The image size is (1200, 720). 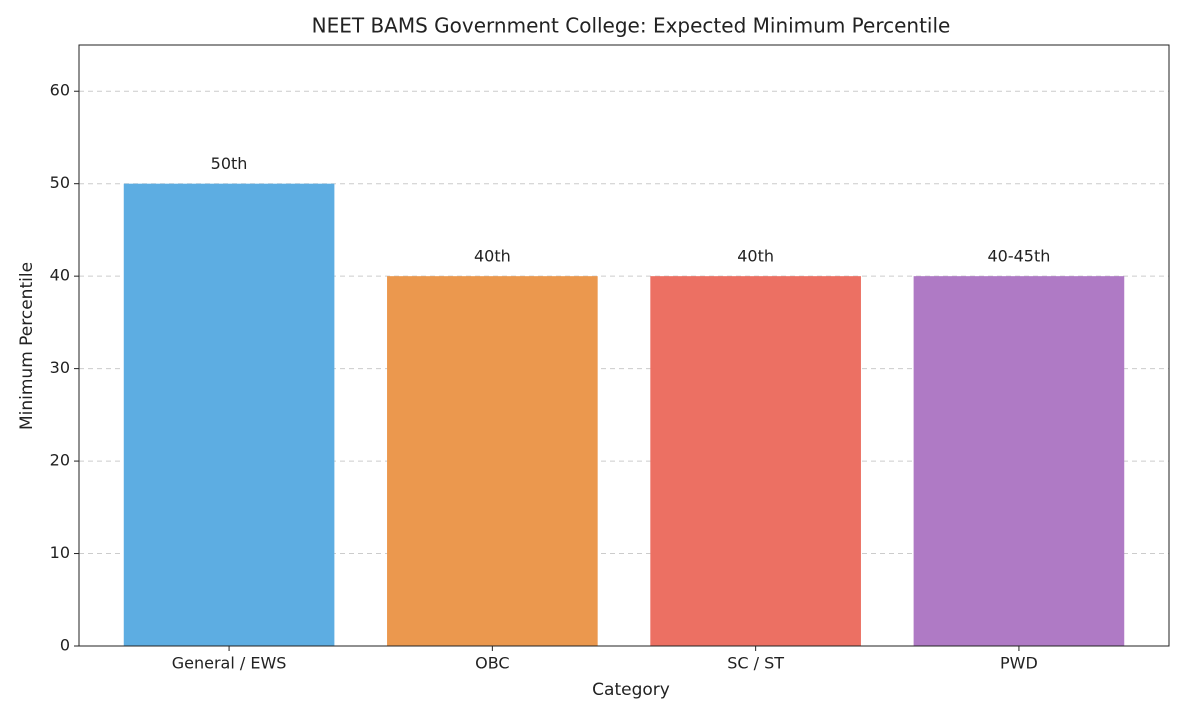 What do you see at coordinates (60, 90) in the screenshot?
I see `y-tick-label: 60` at bounding box center [60, 90].